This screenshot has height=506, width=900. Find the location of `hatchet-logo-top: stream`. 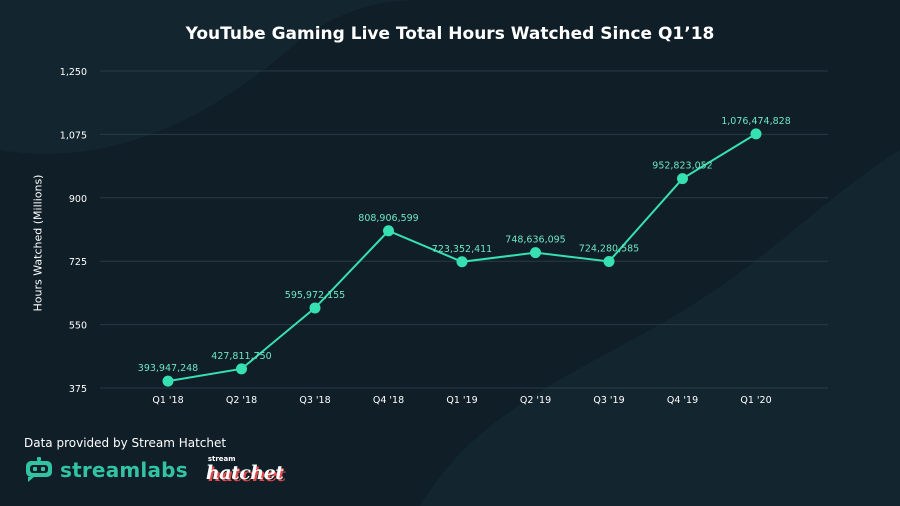

hatchet-logo-top: stream is located at coordinates (221, 459).